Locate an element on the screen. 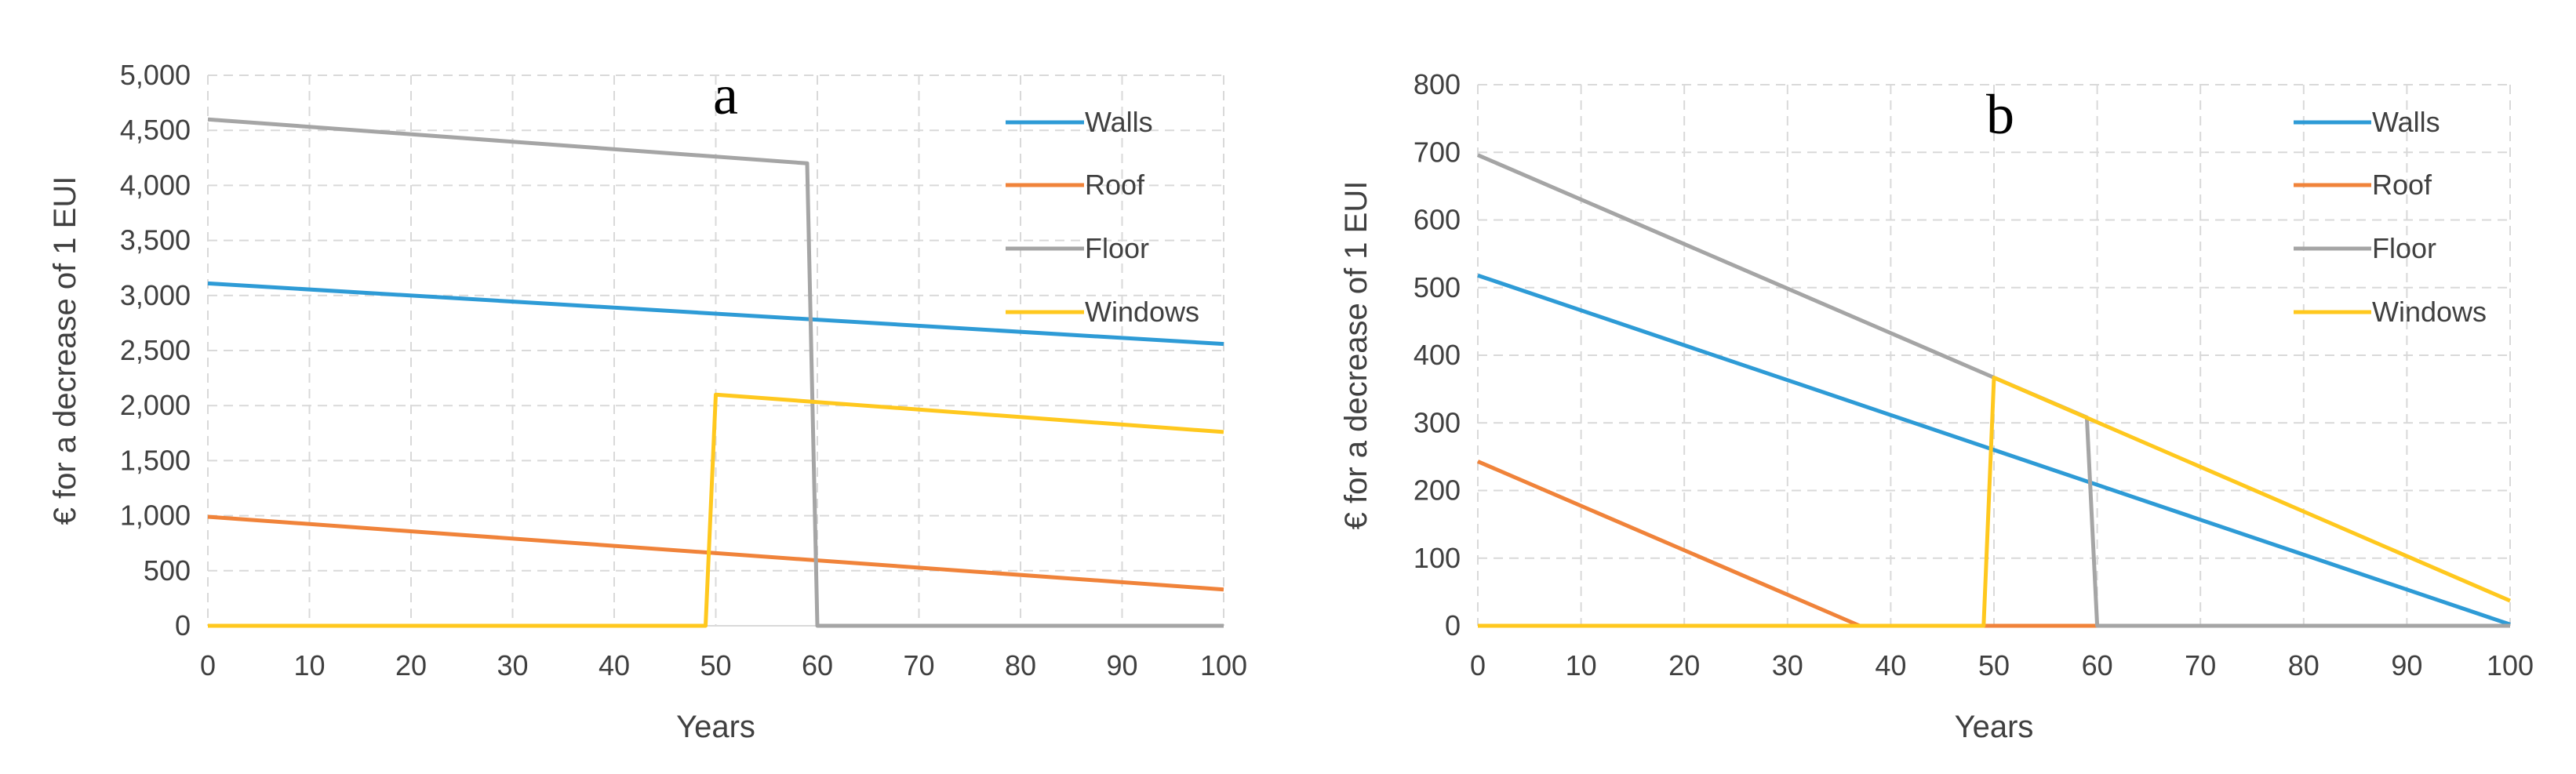 The height and width of the screenshot is (774, 2576). panel-label: b is located at coordinates (2000, 114).